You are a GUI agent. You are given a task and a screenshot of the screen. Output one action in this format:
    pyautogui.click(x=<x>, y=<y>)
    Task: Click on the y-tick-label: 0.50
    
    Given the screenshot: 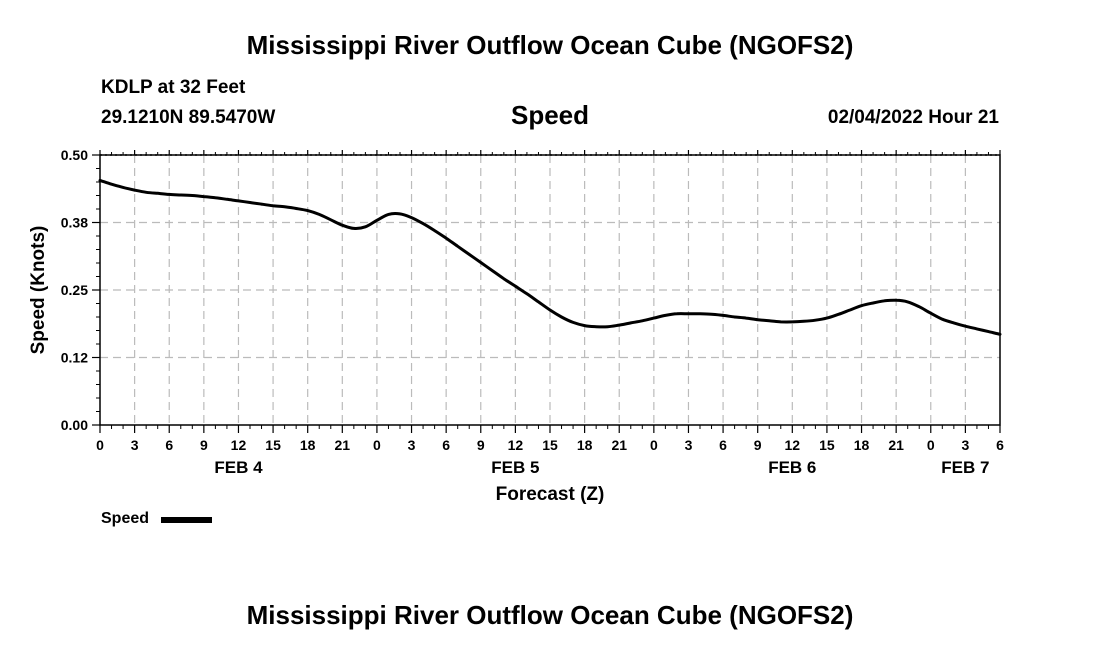 What is the action you would take?
    pyautogui.click(x=74, y=155)
    